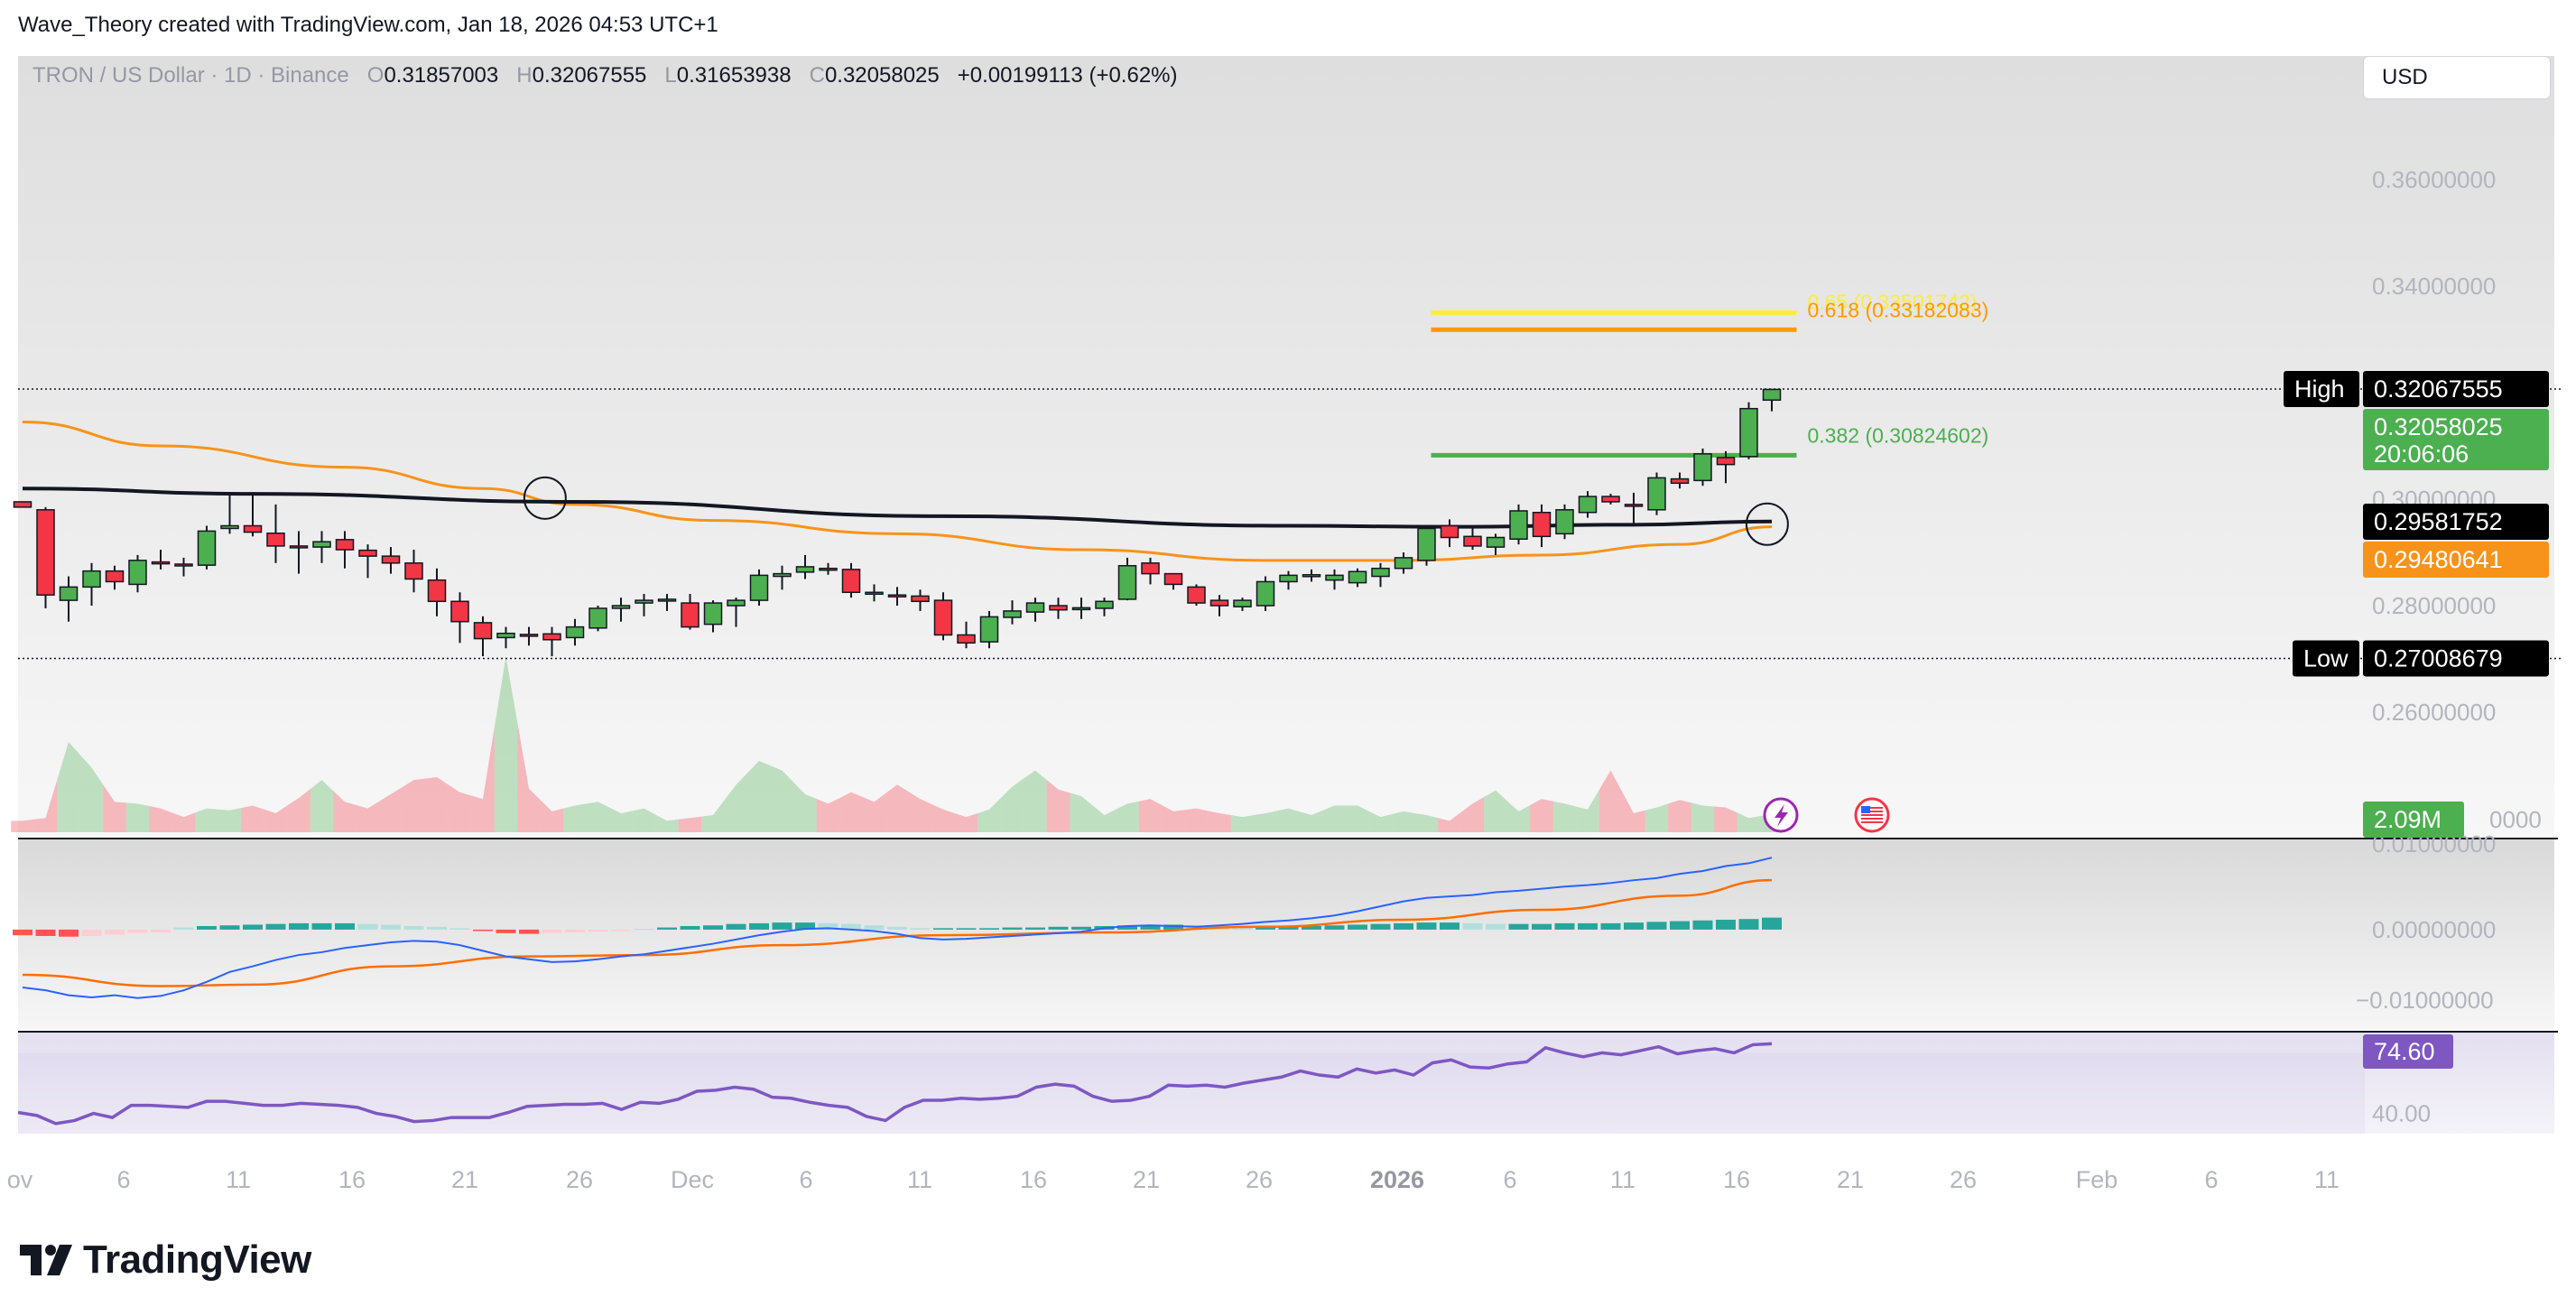 Image resolution: width=2576 pixels, height=1316 pixels. What do you see at coordinates (2434, 605) in the screenshot?
I see `price-axis-tick: 0.28000000` at bounding box center [2434, 605].